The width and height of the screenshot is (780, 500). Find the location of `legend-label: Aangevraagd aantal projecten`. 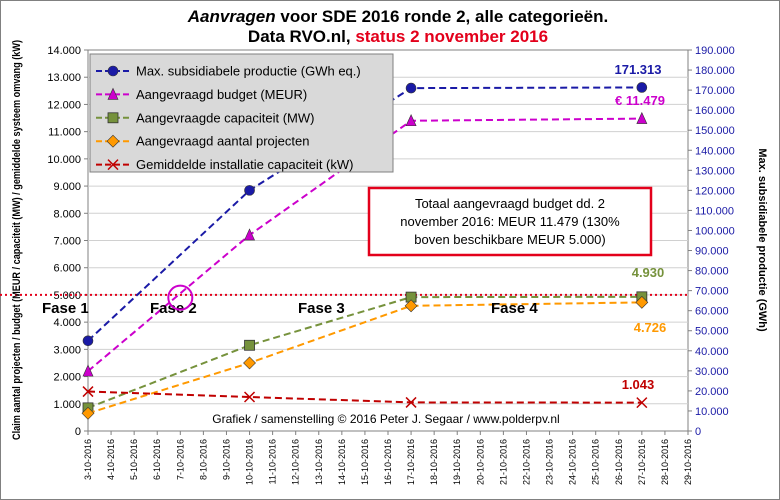

legend-label: Aangevraagd aantal projecten is located at coordinates (222, 141).